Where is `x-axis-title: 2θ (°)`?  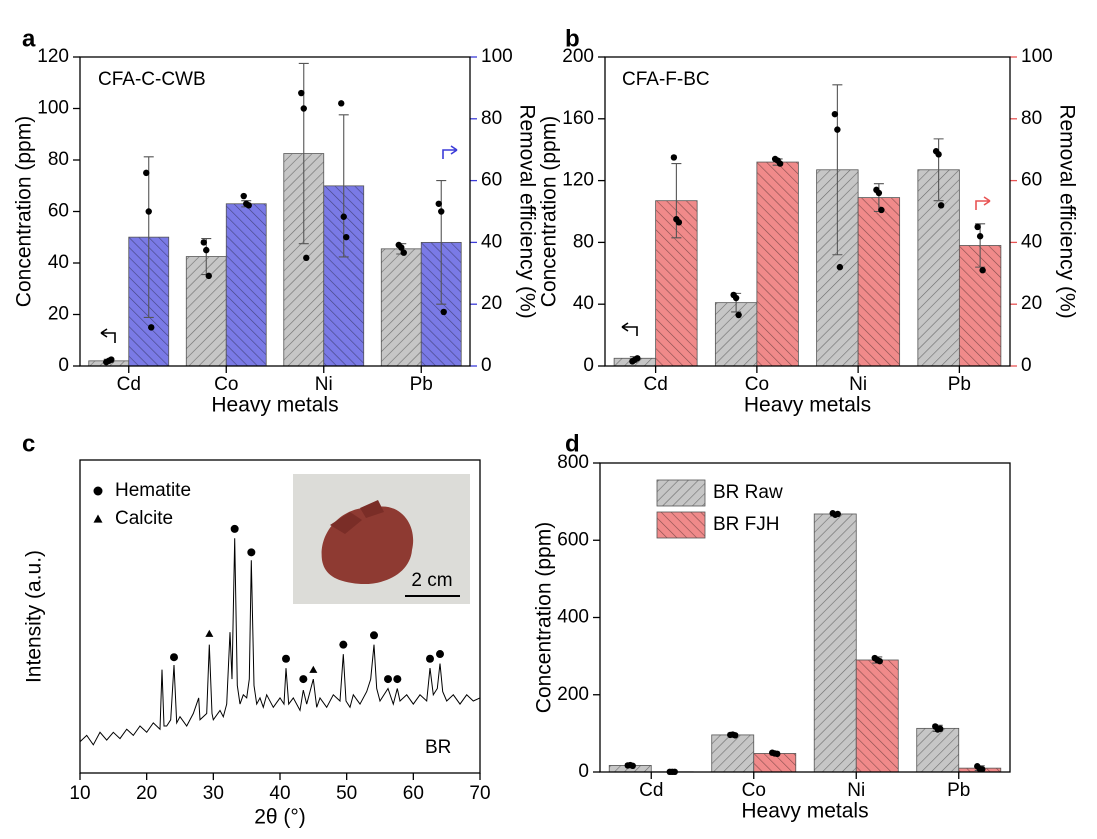 x-axis-title: 2θ (°) is located at coordinates (280, 817).